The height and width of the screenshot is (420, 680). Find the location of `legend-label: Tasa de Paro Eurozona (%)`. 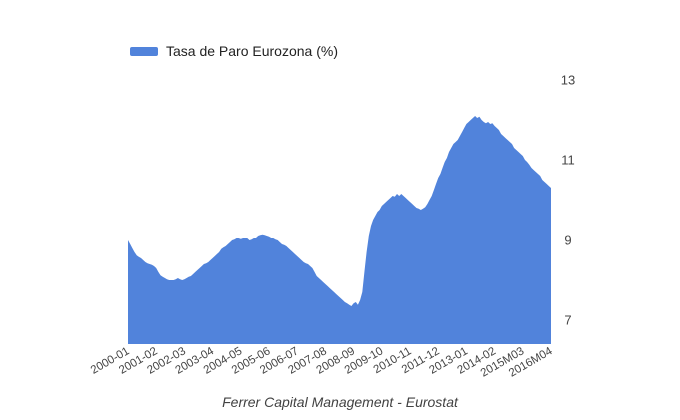

legend-label: Tasa de Paro Eurozona (%) is located at coordinates (252, 51).